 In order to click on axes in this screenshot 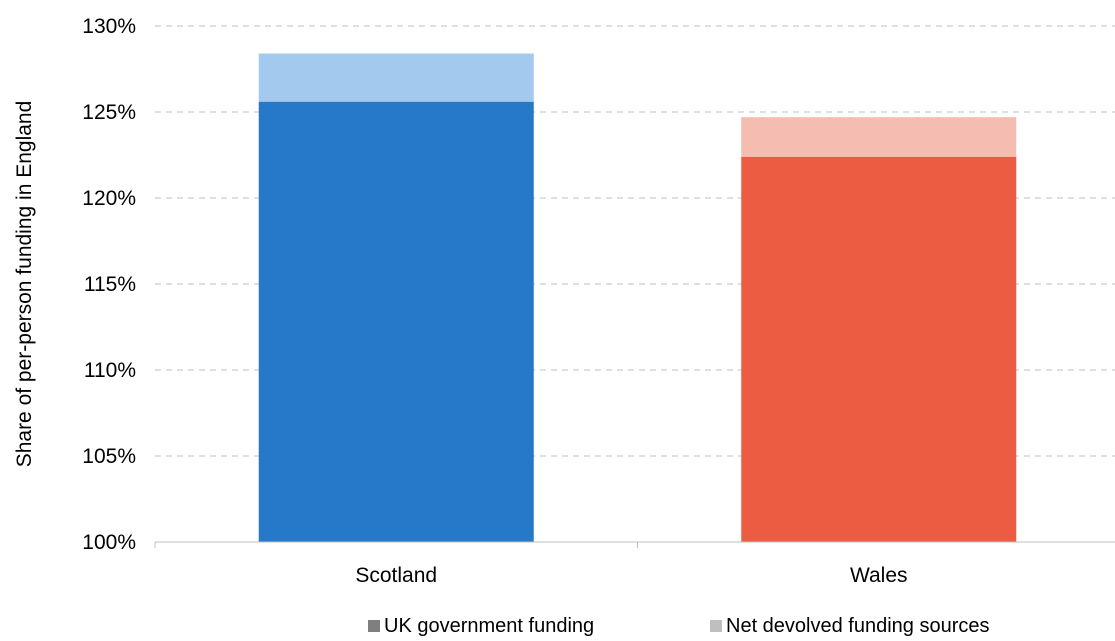, I will do `click(634, 544)`.